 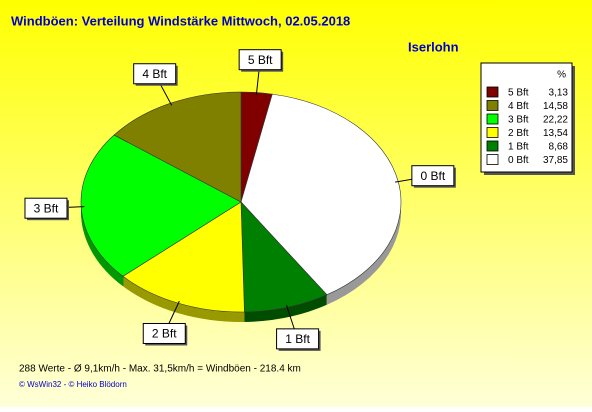 I want to click on slice-label: 1 Bft, so click(x=297, y=339).